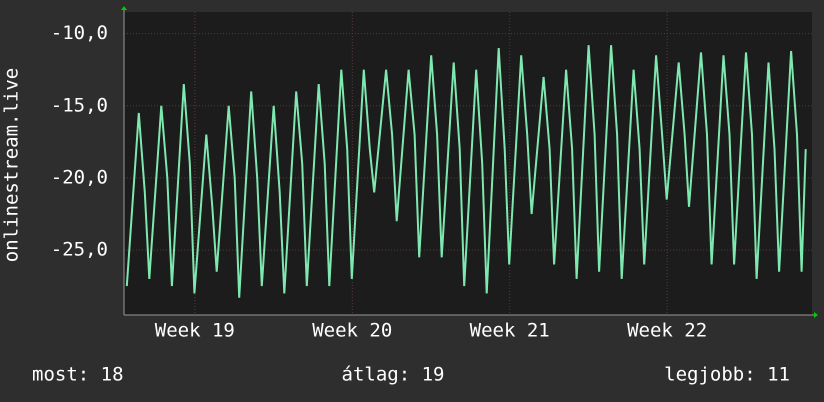  I want to click on y-axis-label: onlinestream.live, so click(12, 165).